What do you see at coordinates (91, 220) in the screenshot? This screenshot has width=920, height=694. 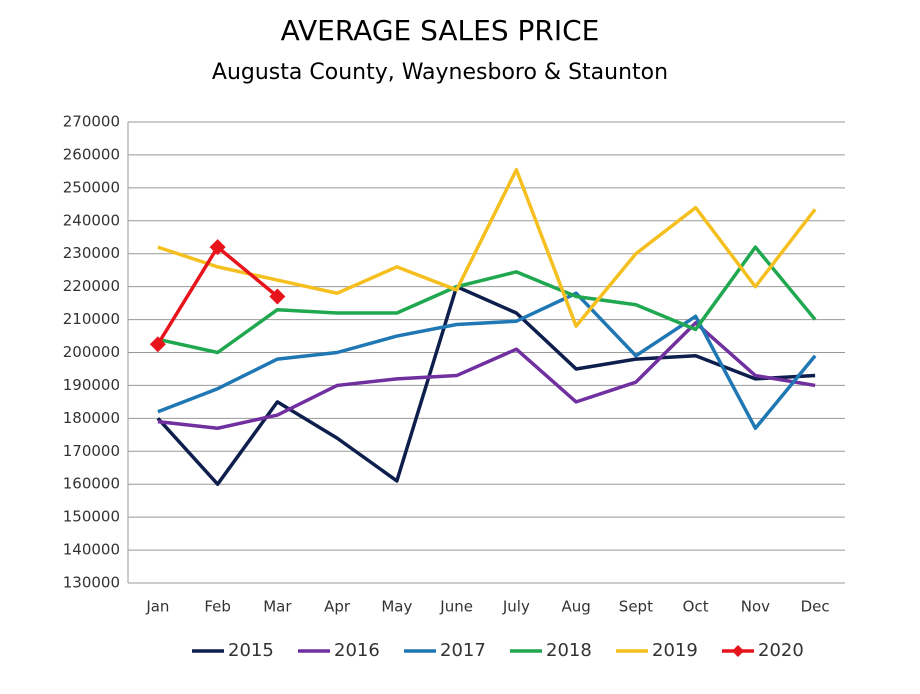 I see `y-tick-label: 240000` at bounding box center [91, 220].